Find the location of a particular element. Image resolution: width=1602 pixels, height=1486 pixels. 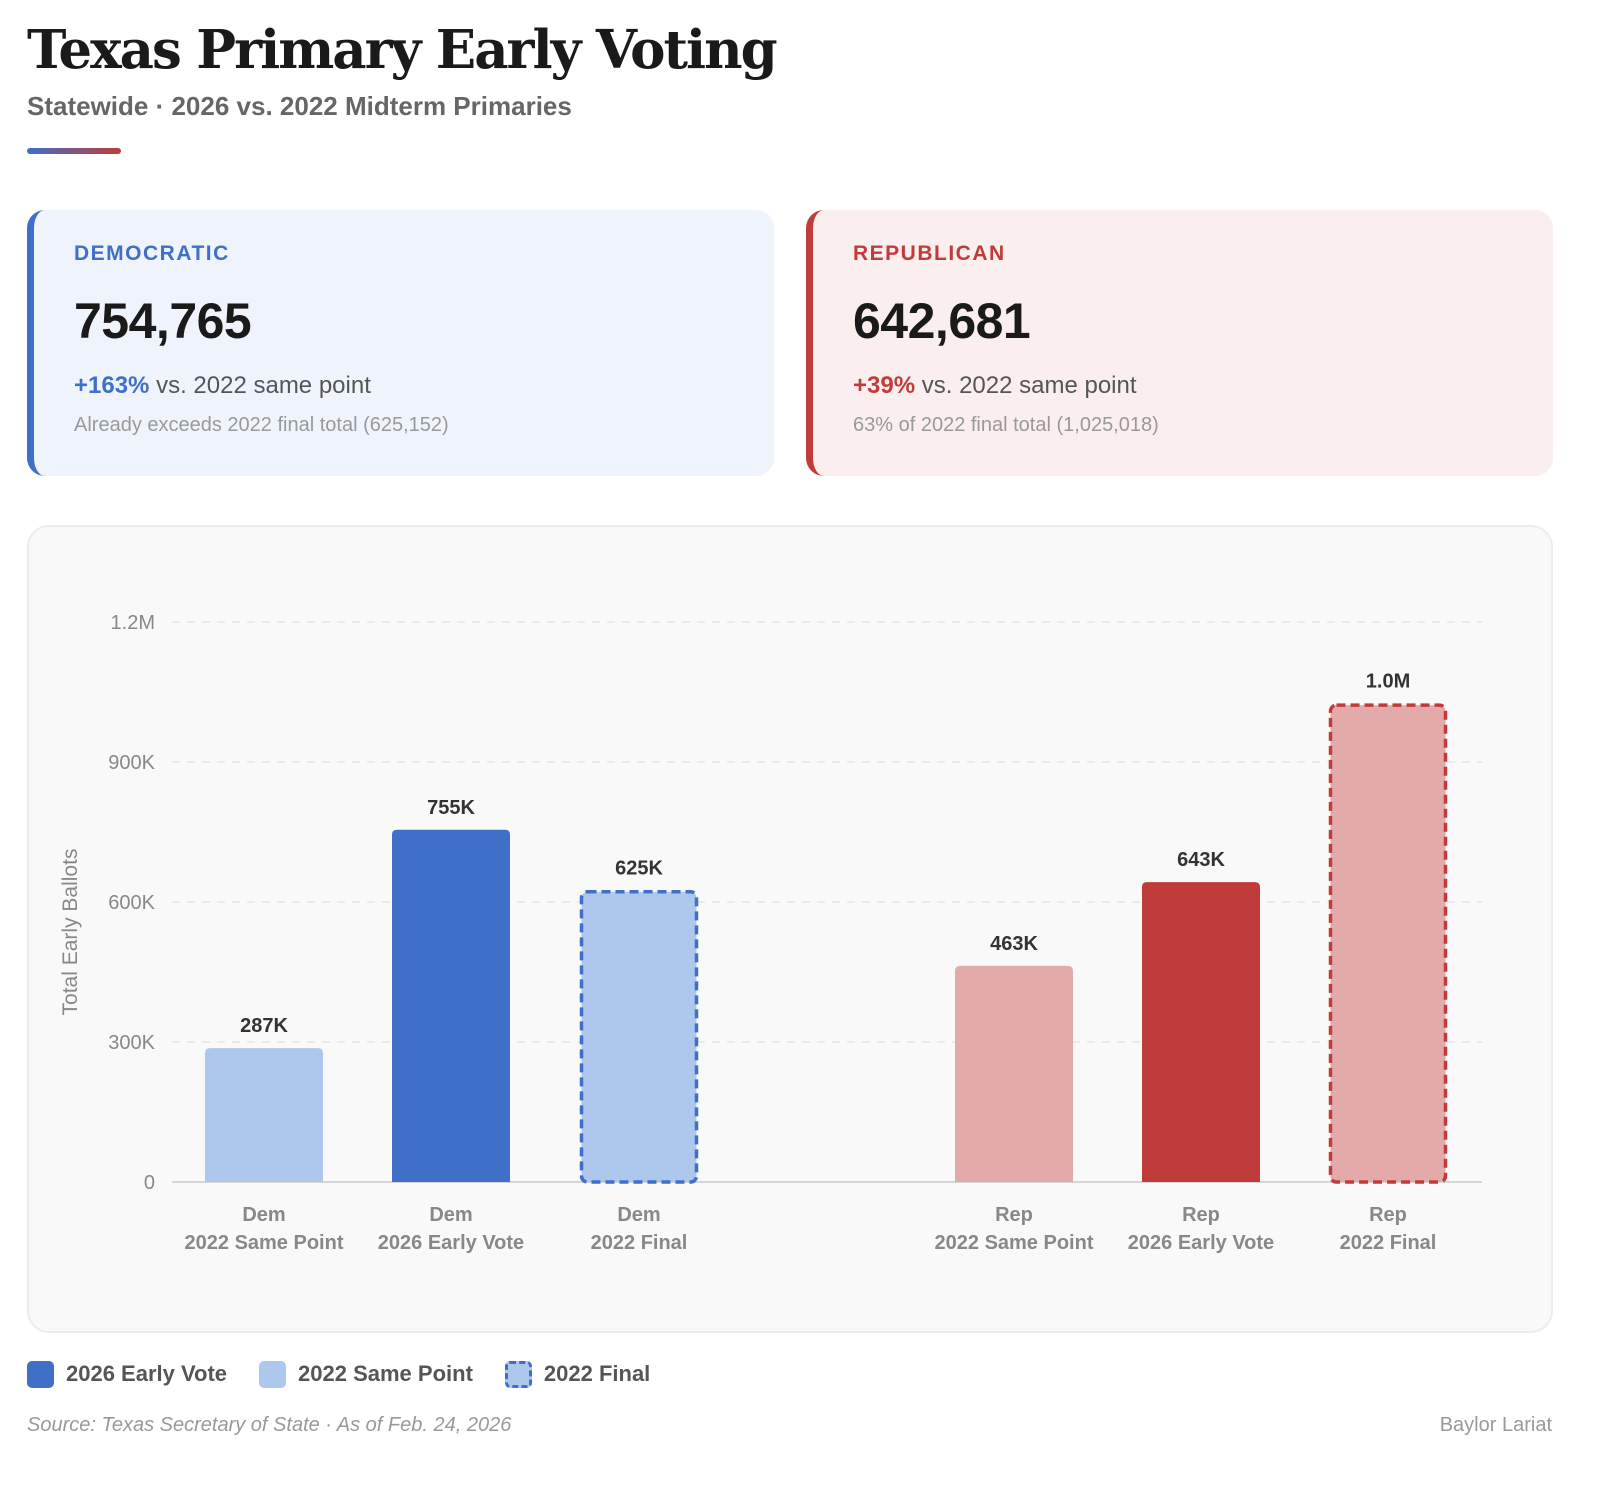

bar-value-label: 643K is located at coordinates (1201, 860).